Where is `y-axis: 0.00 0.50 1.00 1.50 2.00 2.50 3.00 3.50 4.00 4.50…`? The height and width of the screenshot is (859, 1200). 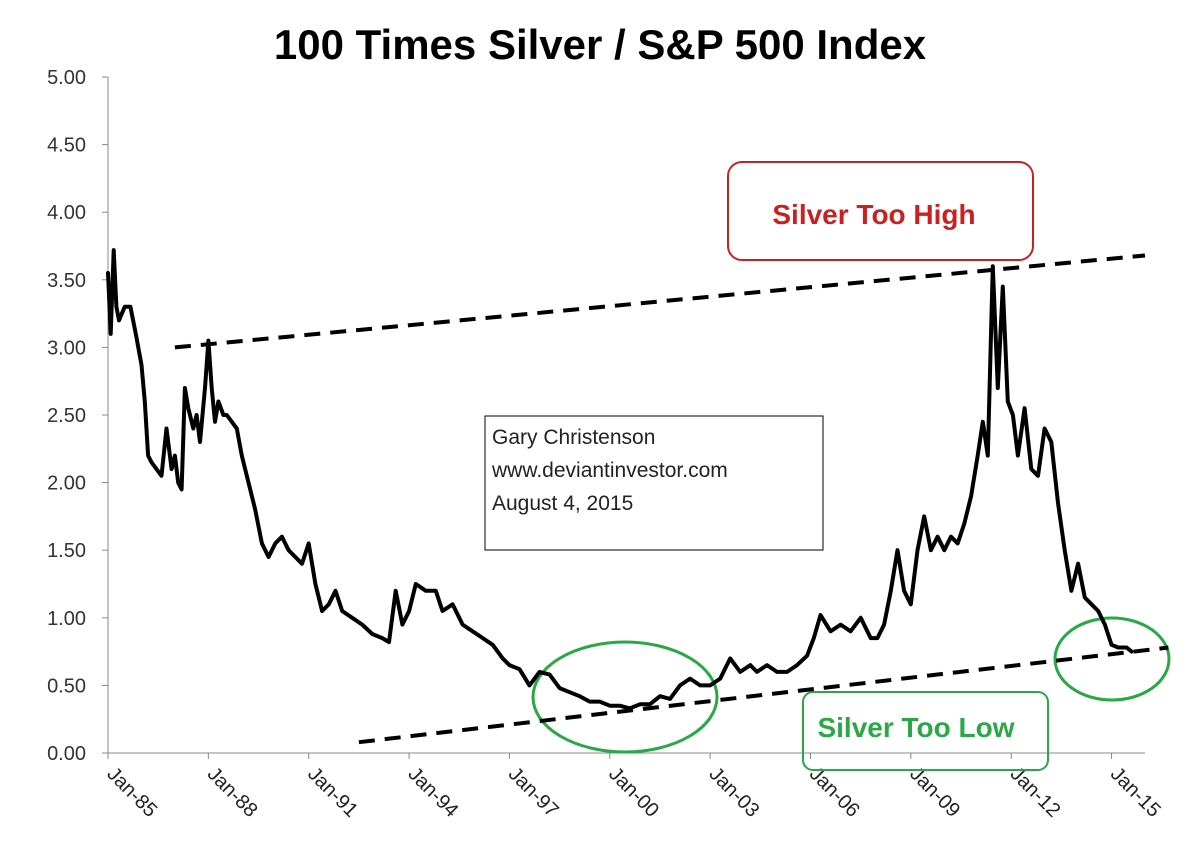 y-axis: 0.00 0.50 1.00 1.50 2.00 2.50 3.00 3.50 4.00 4.50… is located at coordinates (78, 416).